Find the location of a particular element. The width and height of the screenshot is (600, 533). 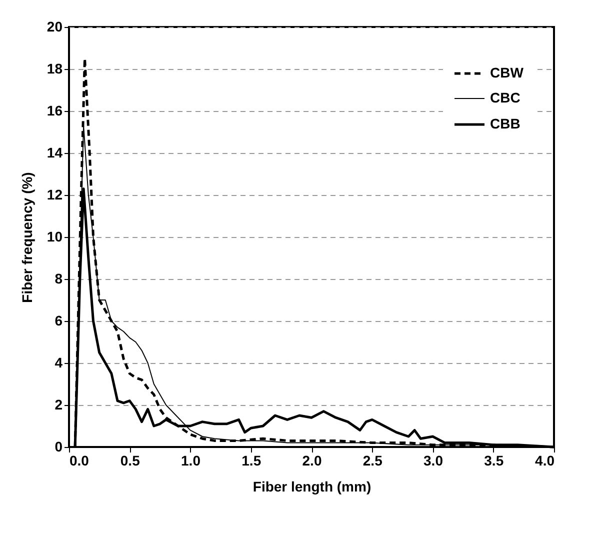

x-tick-label: 4.0 is located at coordinates (545, 460).